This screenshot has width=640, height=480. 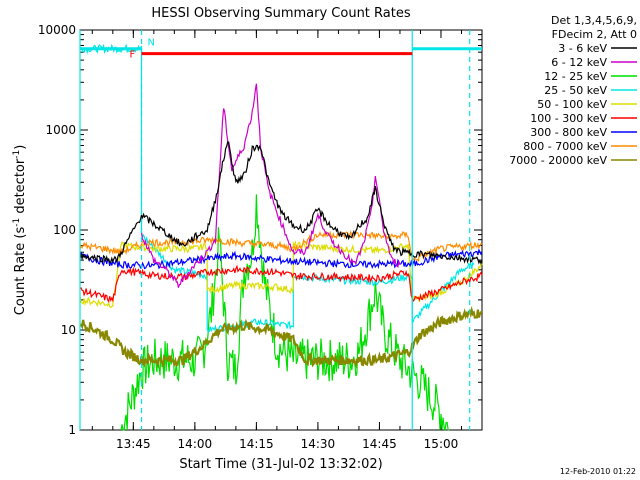 I want to click on y-tick-label: 10, so click(x=68, y=330).